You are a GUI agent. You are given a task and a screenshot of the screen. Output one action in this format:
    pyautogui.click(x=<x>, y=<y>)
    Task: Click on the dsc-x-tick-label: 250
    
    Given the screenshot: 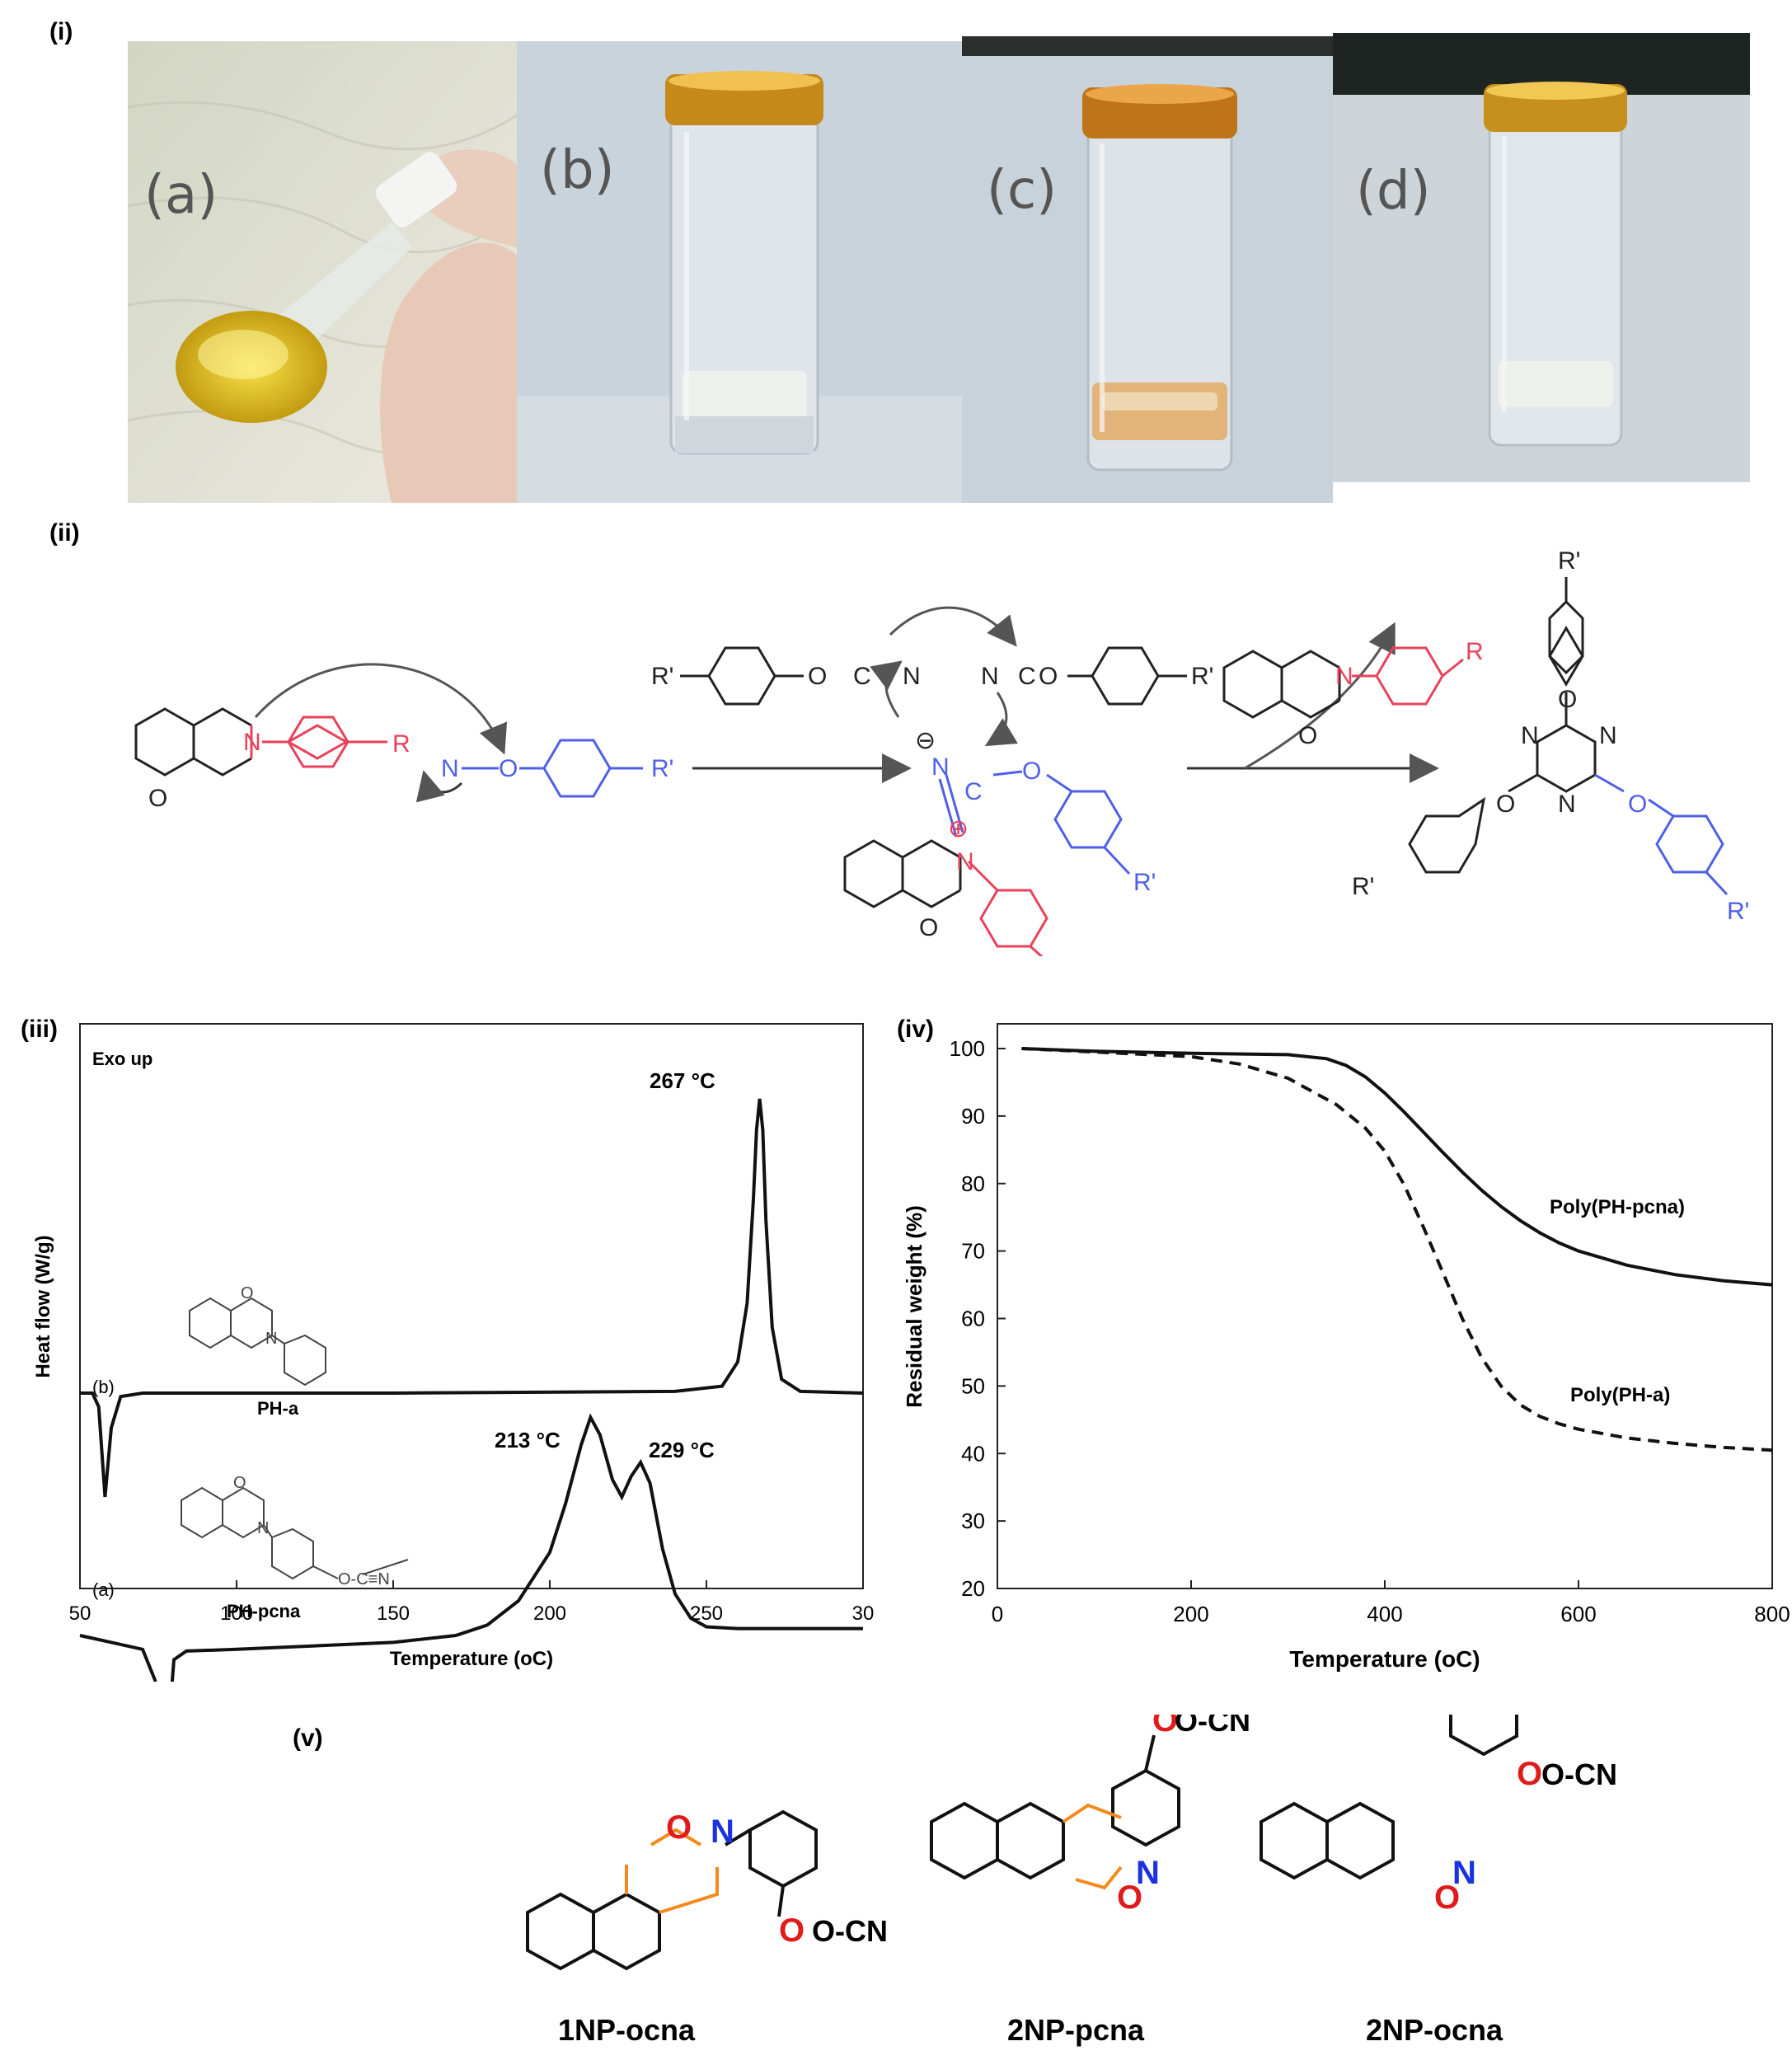 What is the action you would take?
    pyautogui.click(x=706, y=1614)
    